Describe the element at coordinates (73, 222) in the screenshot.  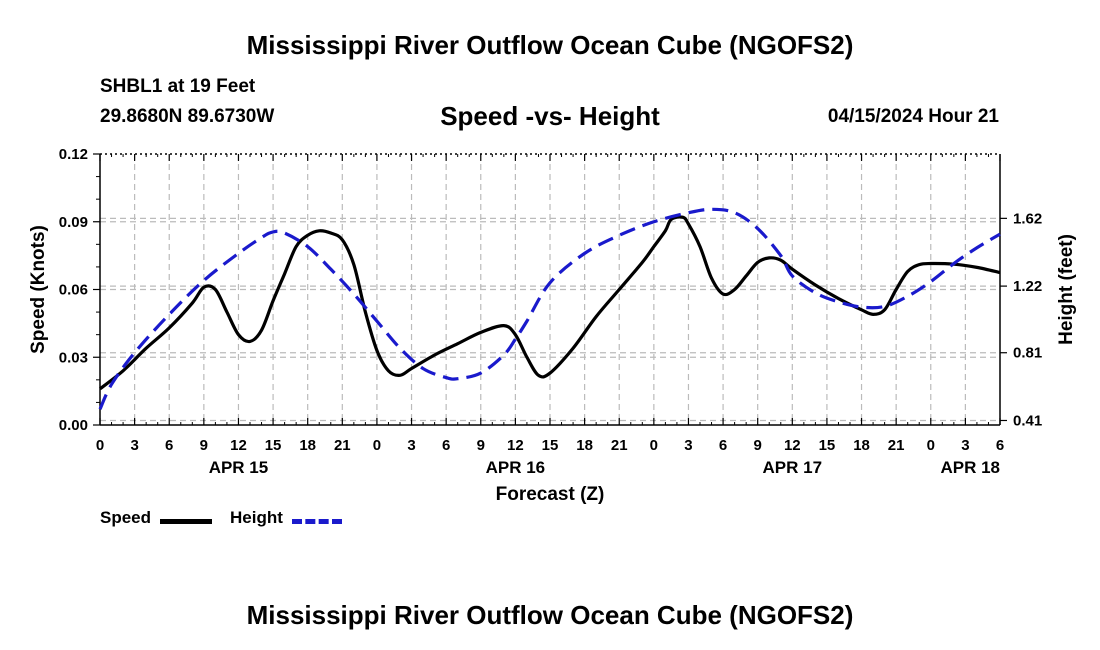
I see `y-left-tick-label: 0.09` at that location.